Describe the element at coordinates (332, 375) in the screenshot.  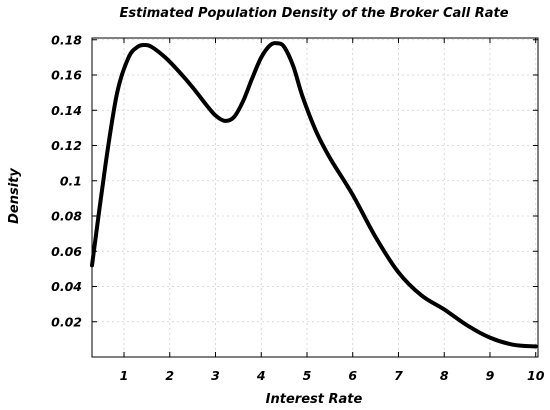
I see `x-tick-labels: 1 2 3 4 5 6 7 8 9 10` at that location.